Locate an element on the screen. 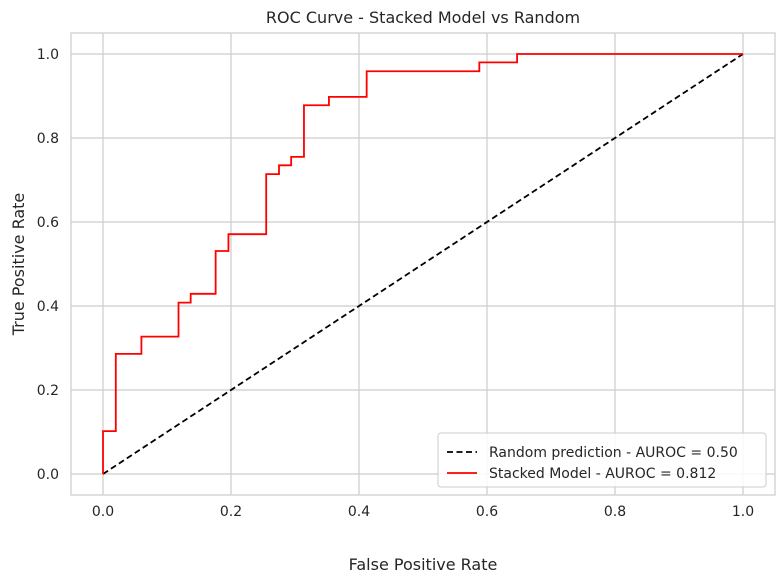  legend-label: Random prediction - AUROC = 0.50 is located at coordinates (613, 453).